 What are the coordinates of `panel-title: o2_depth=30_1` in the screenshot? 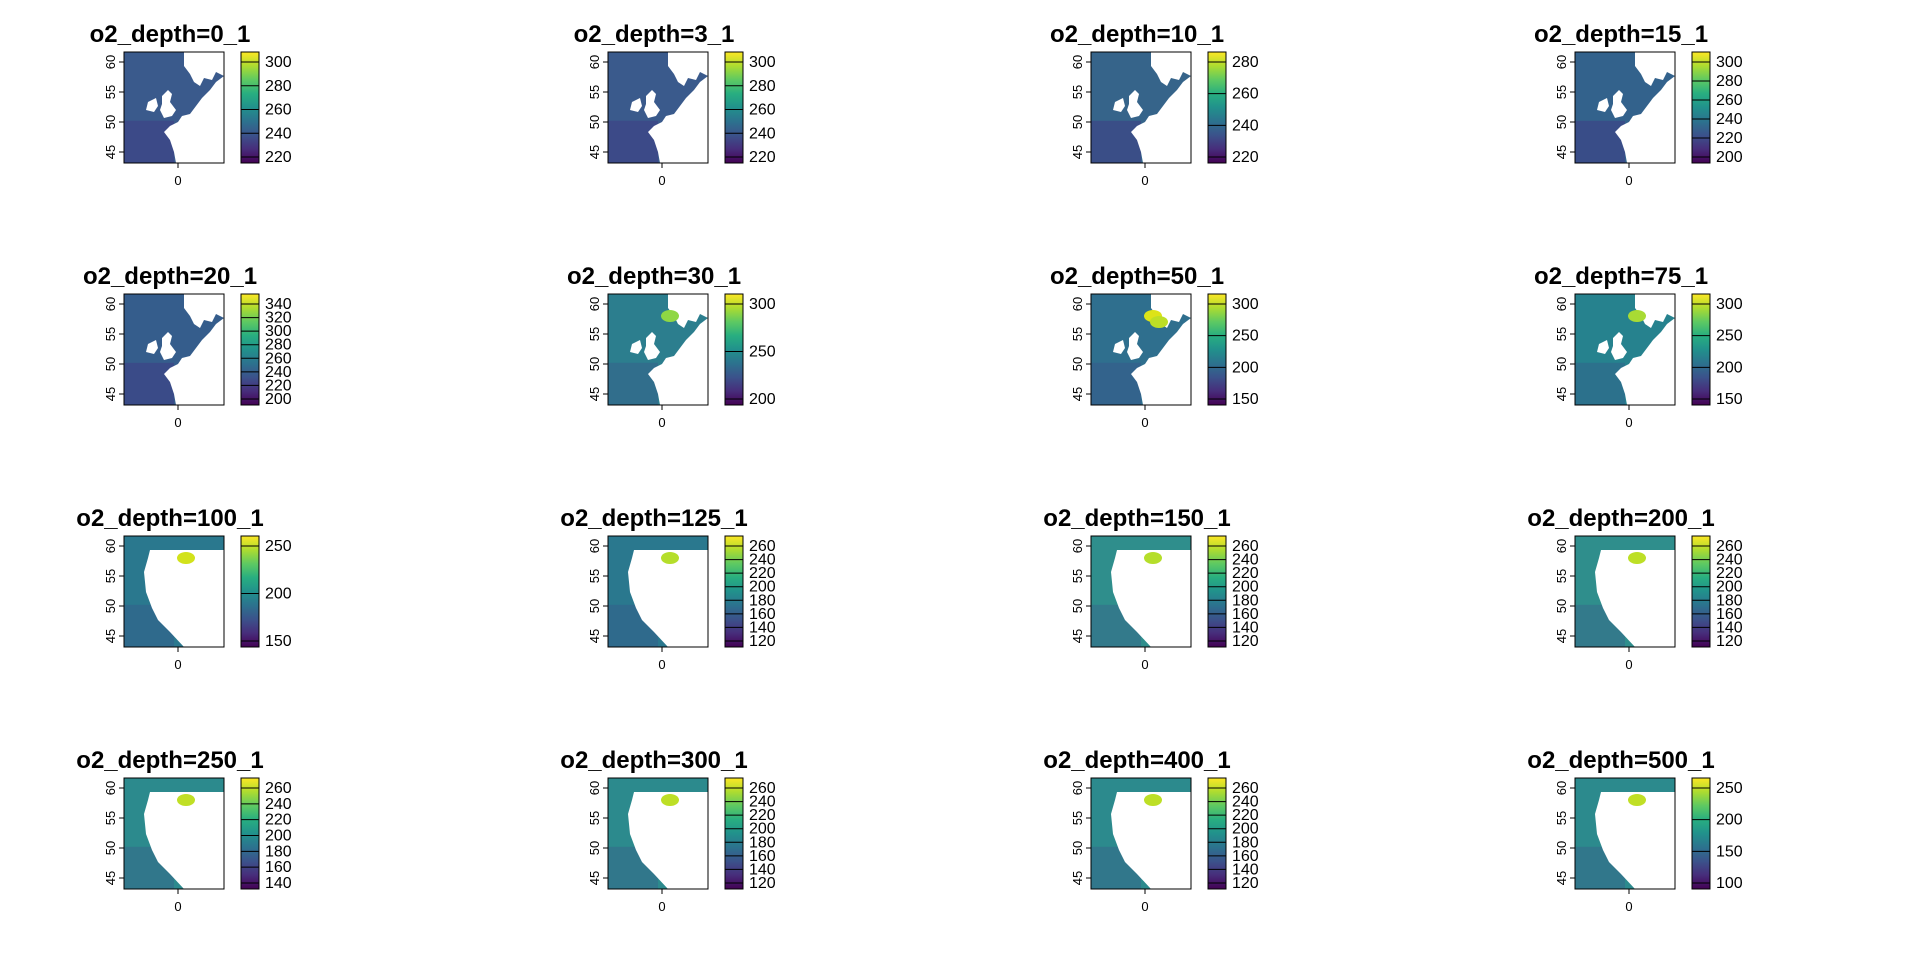 It's located at (654, 276).